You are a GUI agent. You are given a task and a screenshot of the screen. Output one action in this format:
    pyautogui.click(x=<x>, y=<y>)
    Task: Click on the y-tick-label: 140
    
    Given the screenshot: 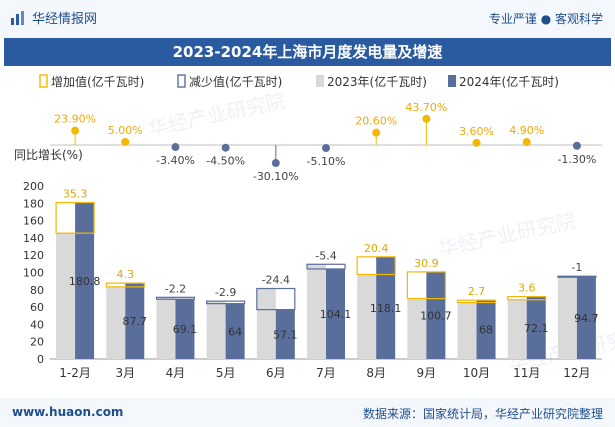 What is the action you would take?
    pyautogui.click(x=33, y=238)
    